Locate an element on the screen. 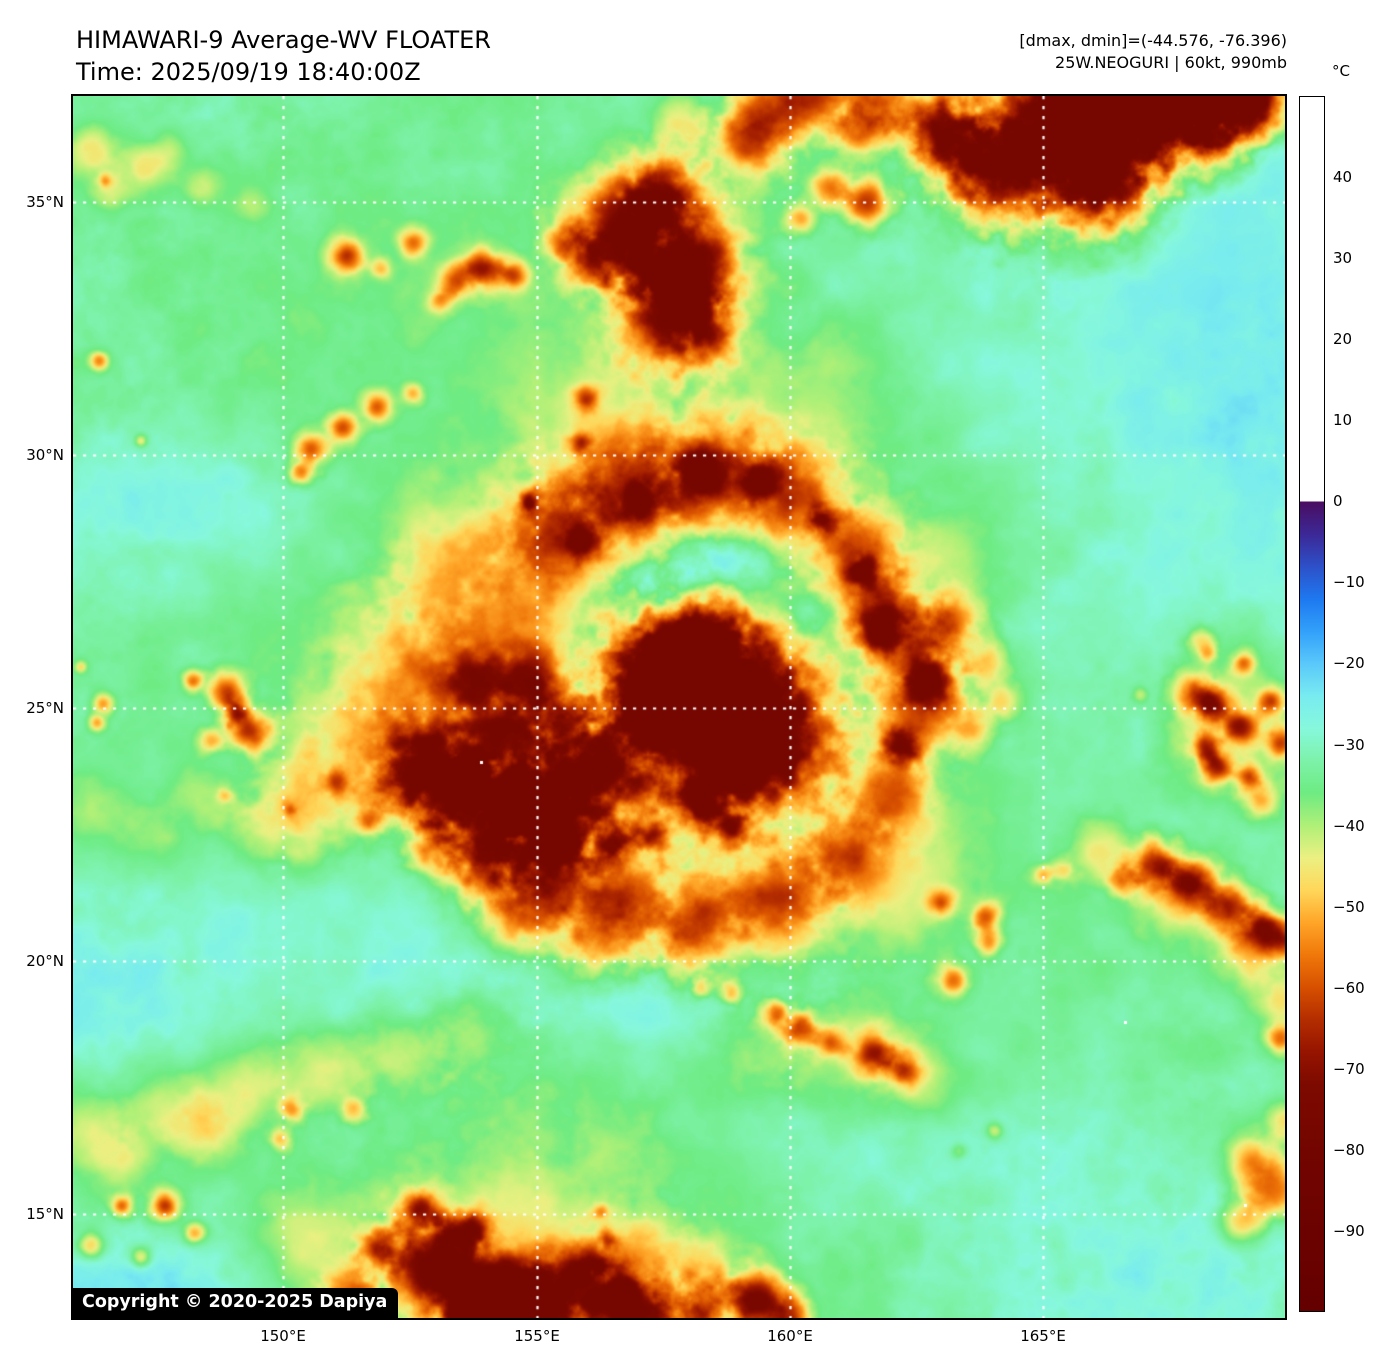 The width and height of the screenshot is (1390, 1359). copyright-badge: Copyright © 2020-2025 Dapiya is located at coordinates (236, 1303).